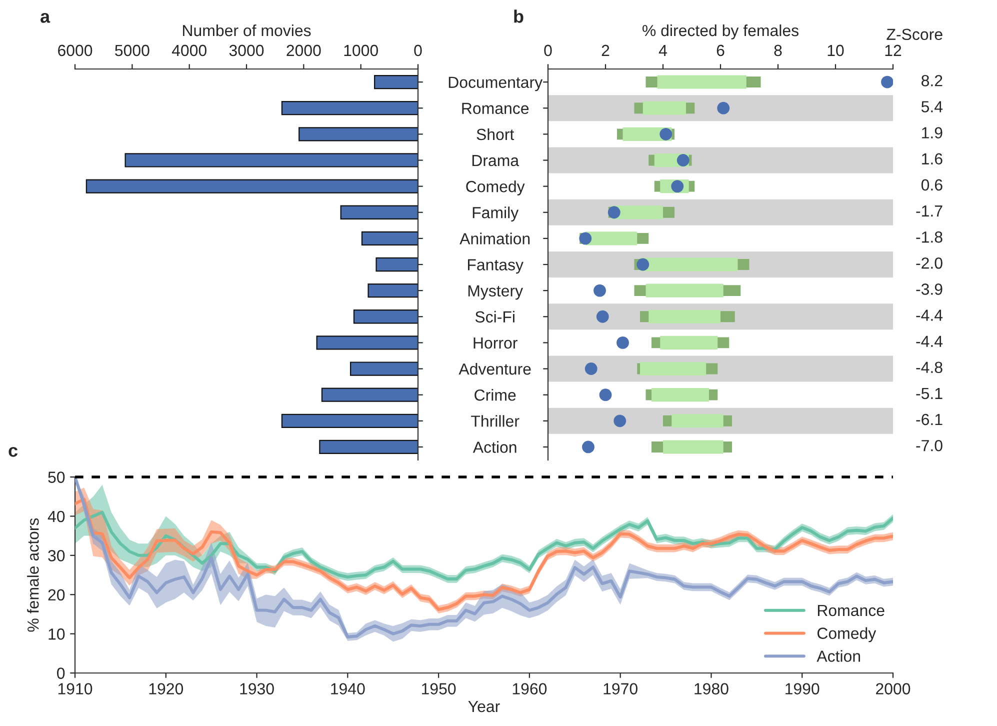 Image resolution: width=997 pixels, height=726 pixels. What do you see at coordinates (56, 516) in the screenshot?
I see `y-tick-label: 40` at bounding box center [56, 516].